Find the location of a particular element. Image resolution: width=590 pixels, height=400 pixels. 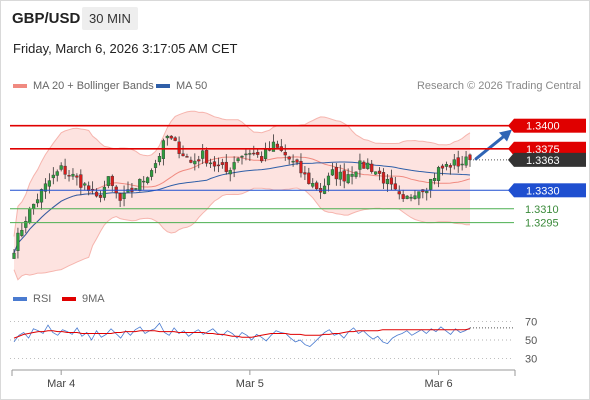

price-tag-1.3330 is located at coordinates (550, 190).